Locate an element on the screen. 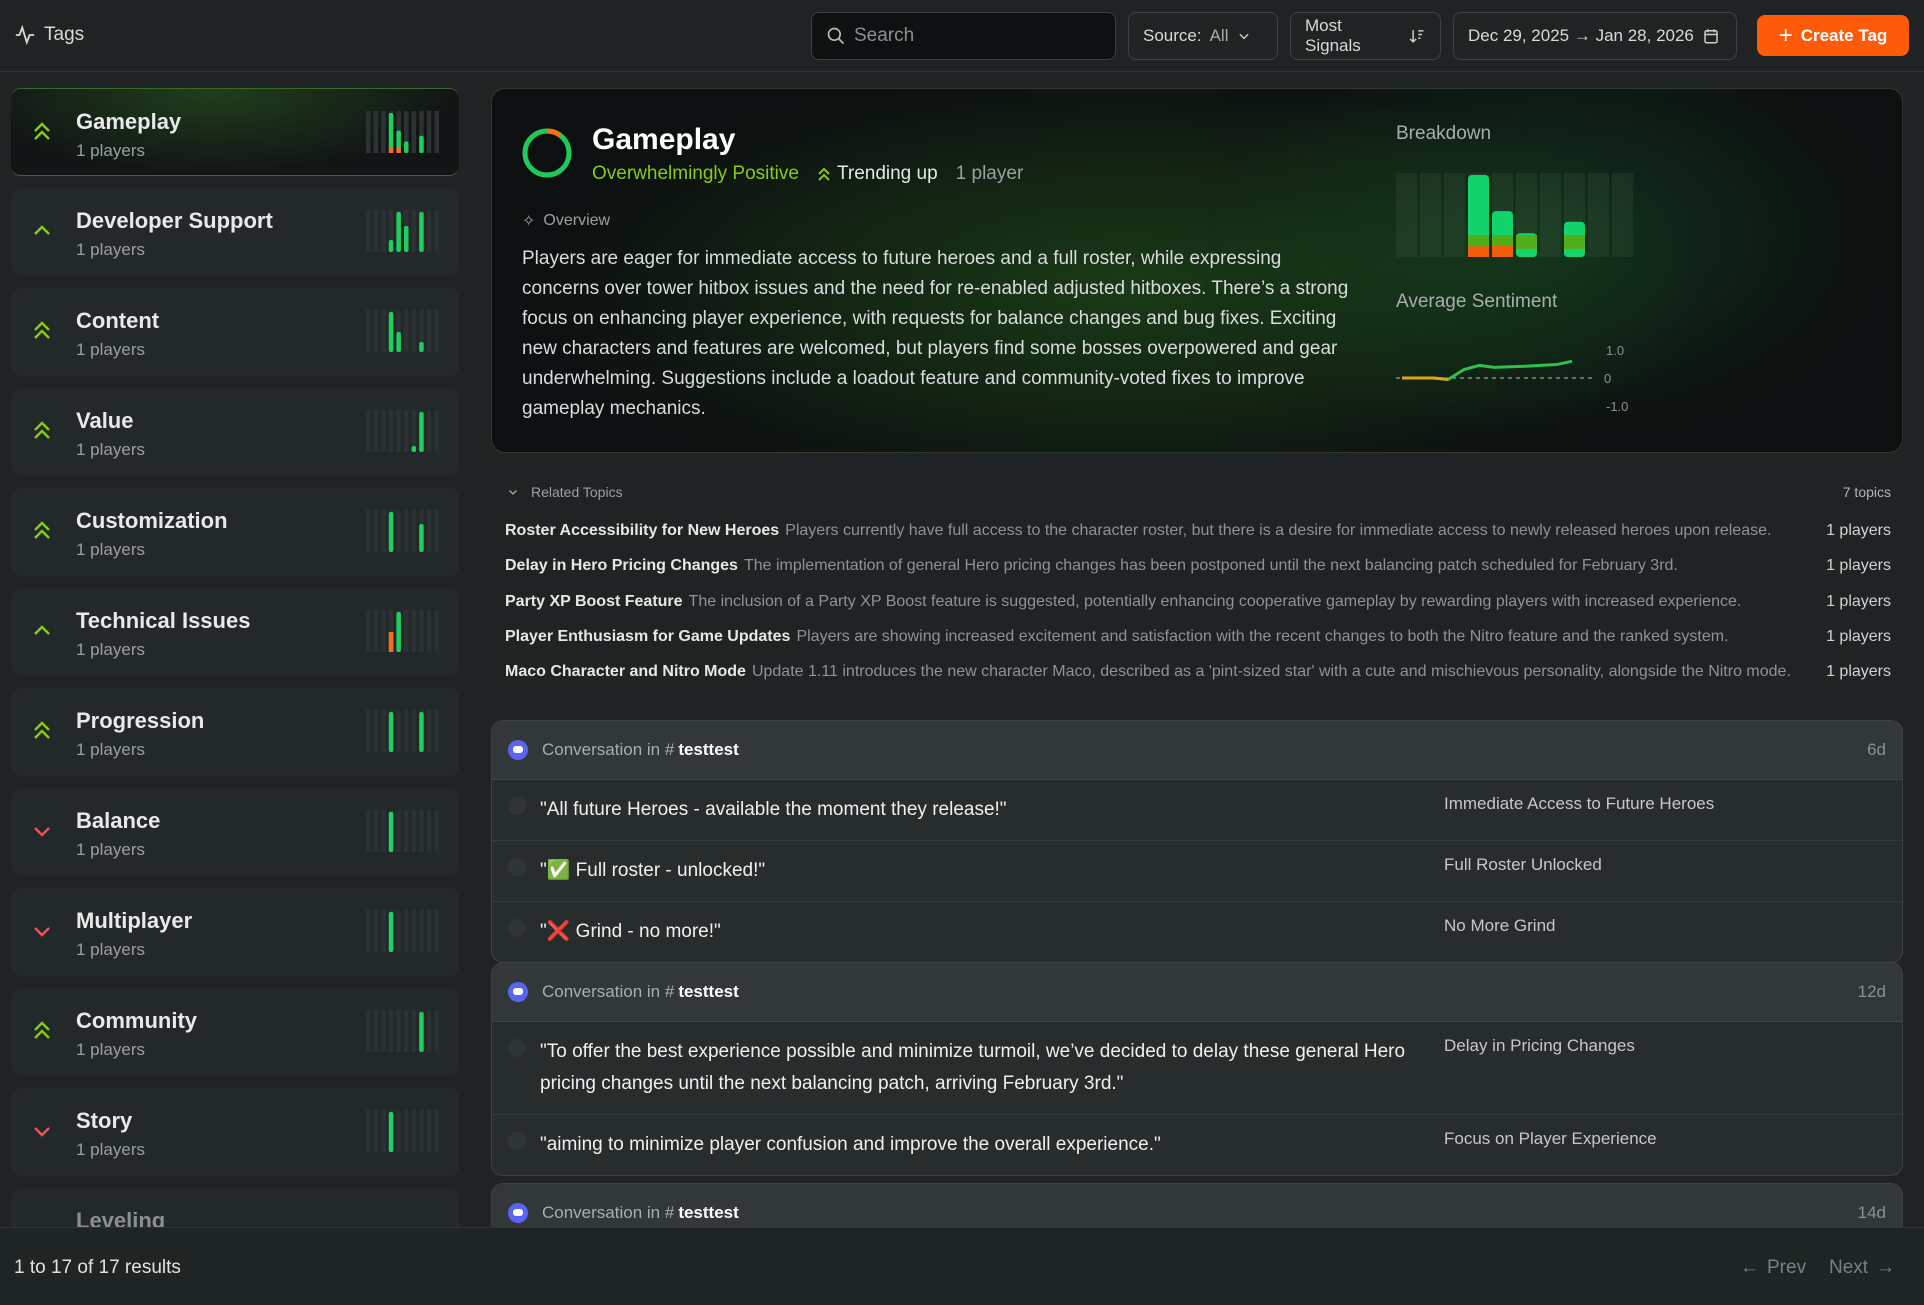  sidebar-item-story: Story 1 players is located at coordinates (235, 1132).